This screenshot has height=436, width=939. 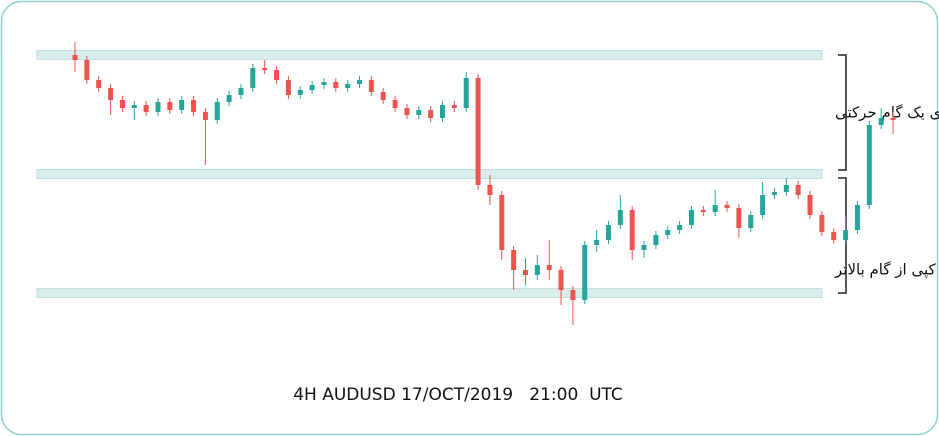 I want to click on bracket, so click(x=842, y=112).